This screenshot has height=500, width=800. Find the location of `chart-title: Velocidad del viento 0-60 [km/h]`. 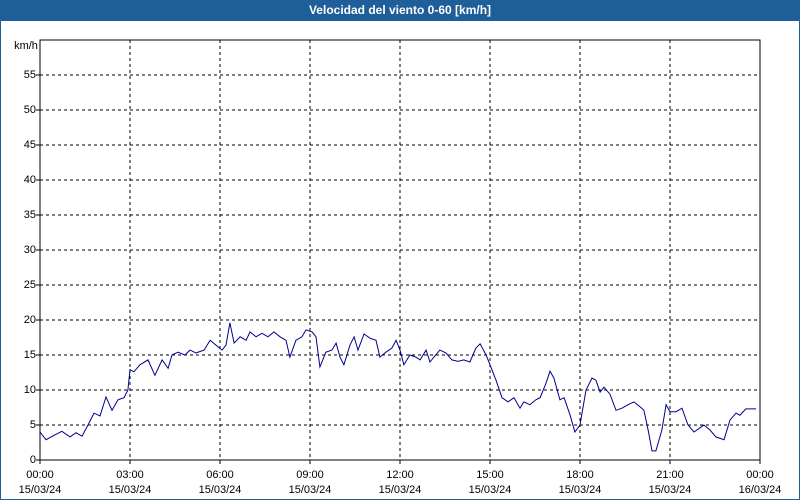

chart-title: Velocidad del viento 0-60 [km/h] is located at coordinates (400, 10).